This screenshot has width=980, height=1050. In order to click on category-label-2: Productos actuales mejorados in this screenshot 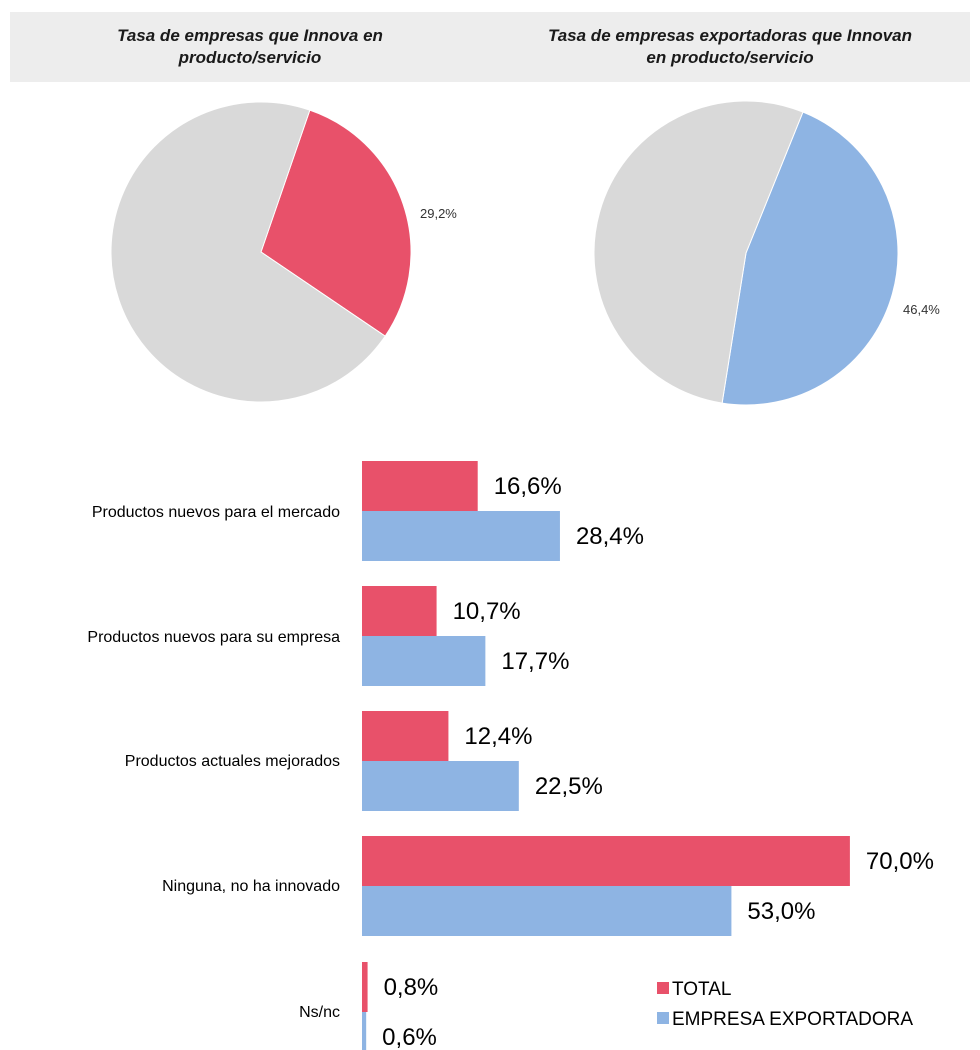, I will do `click(232, 761)`.